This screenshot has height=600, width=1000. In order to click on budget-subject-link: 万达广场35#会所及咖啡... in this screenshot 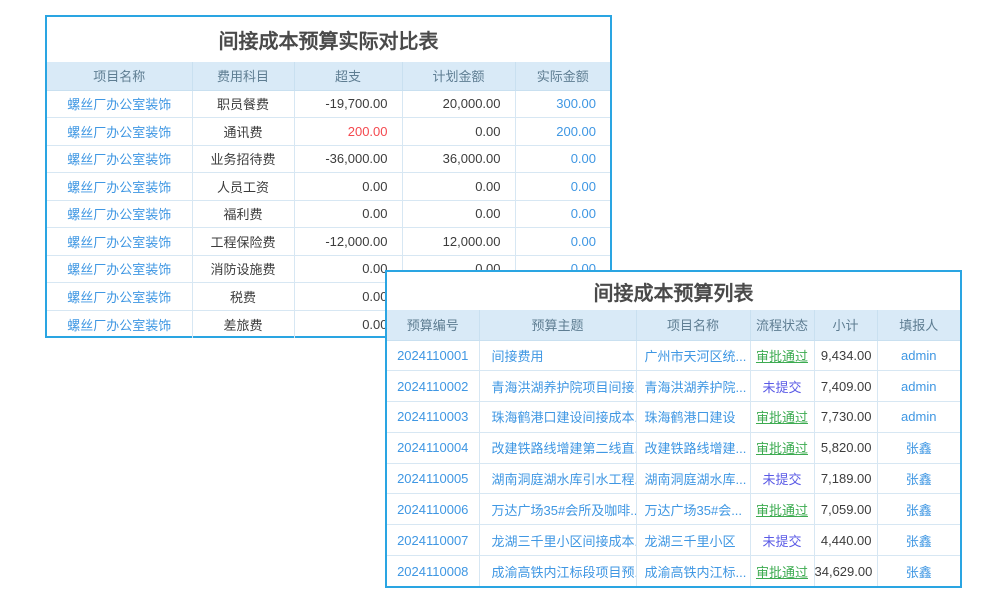, I will do `click(557, 509)`.